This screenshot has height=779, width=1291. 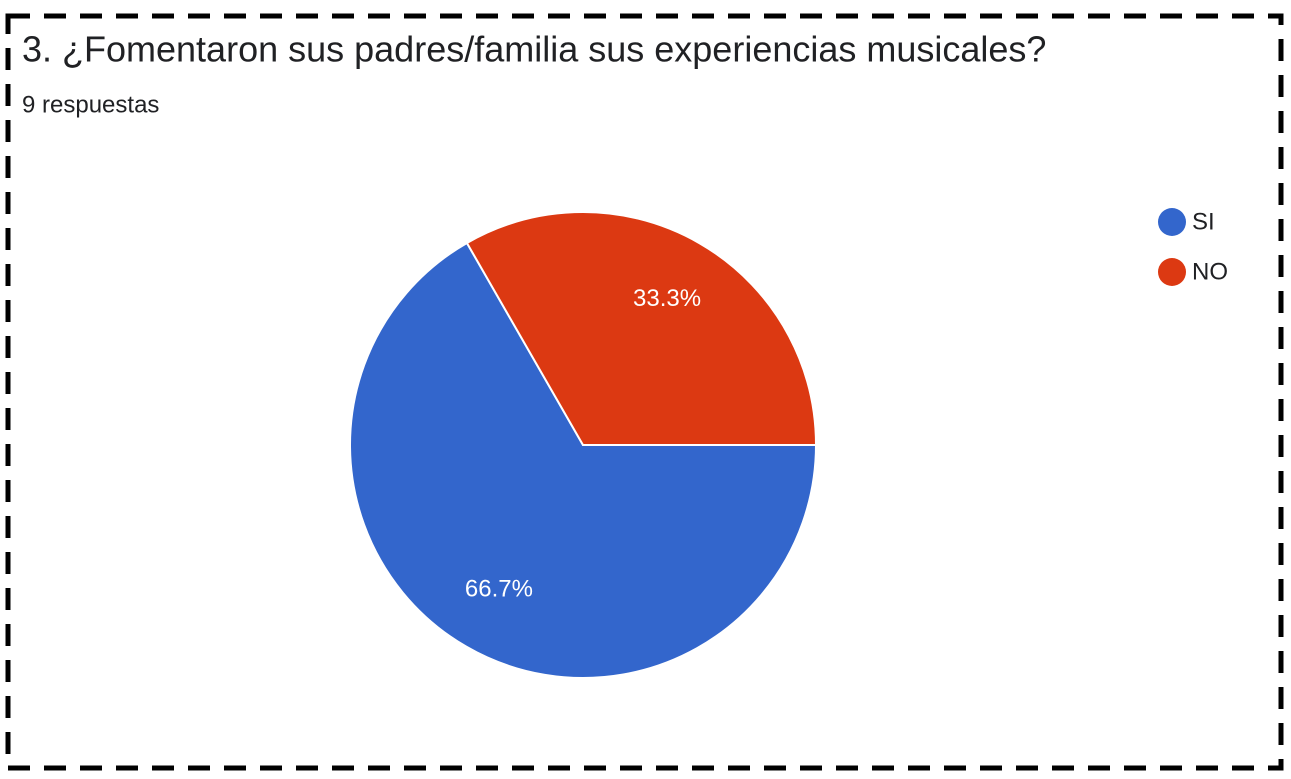 What do you see at coordinates (1203, 221) in the screenshot?
I see `legend-label: SI` at bounding box center [1203, 221].